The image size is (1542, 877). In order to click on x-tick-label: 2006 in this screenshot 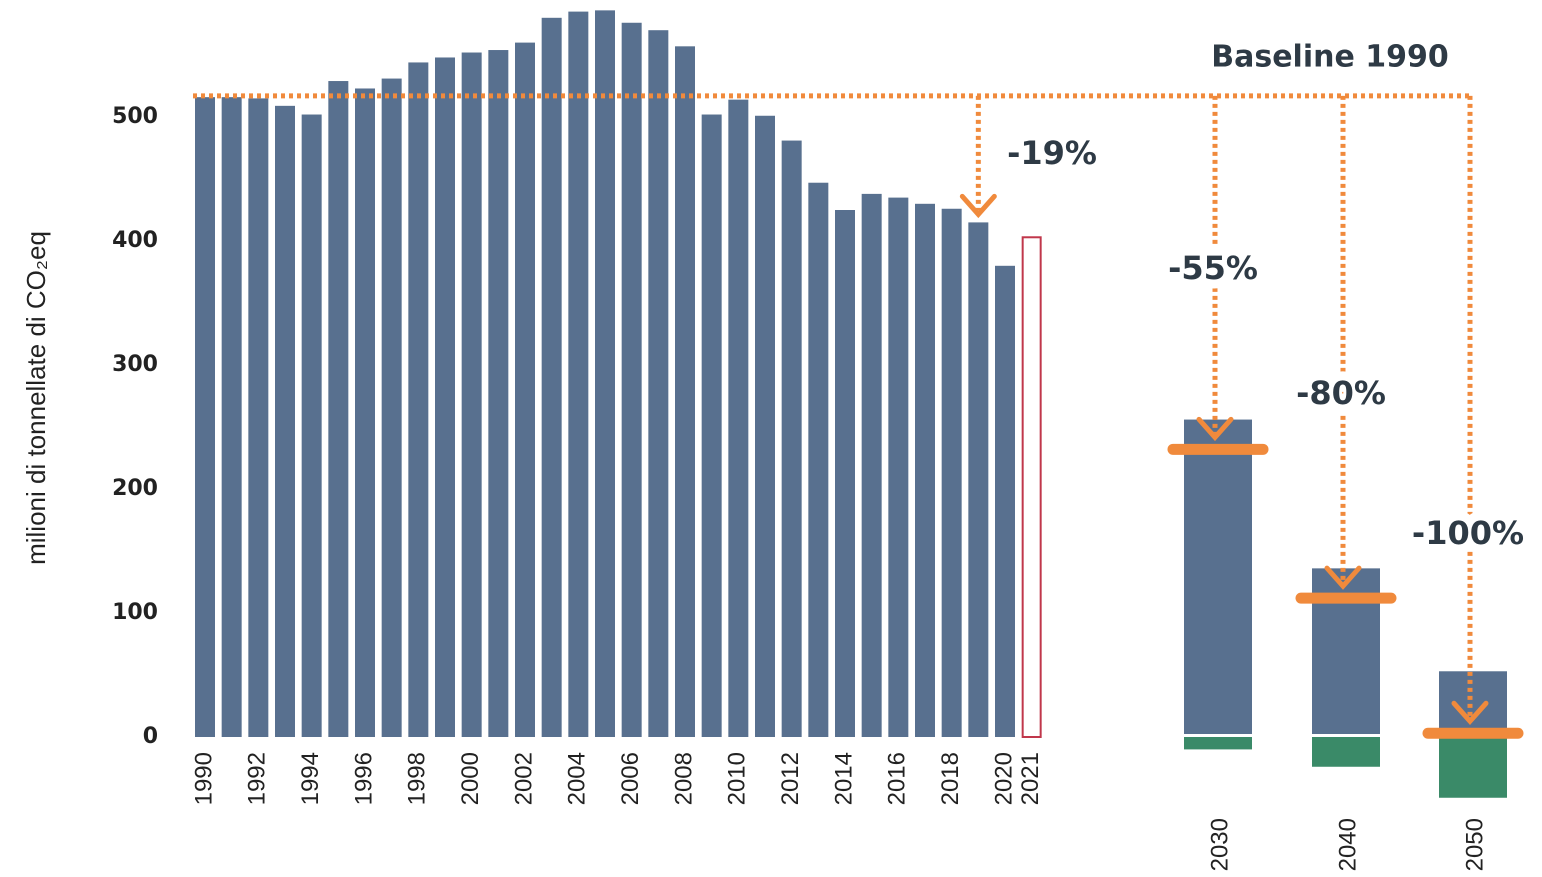, I will do `click(630, 778)`.